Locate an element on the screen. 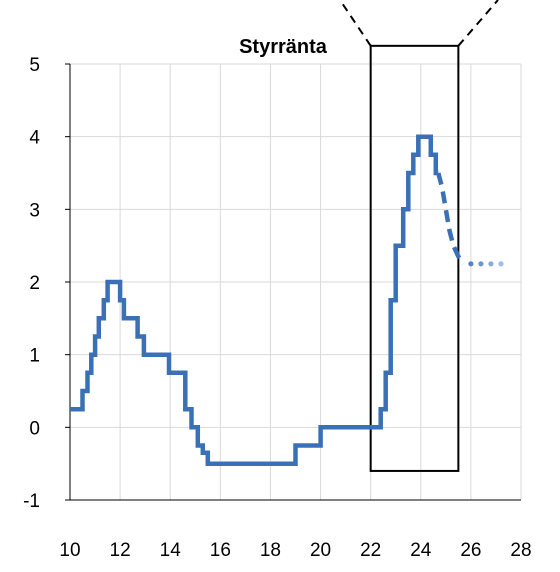 Image resolution: width=560 pixels, height=572 pixels. chart-title: Styrränta is located at coordinates (283, 47).